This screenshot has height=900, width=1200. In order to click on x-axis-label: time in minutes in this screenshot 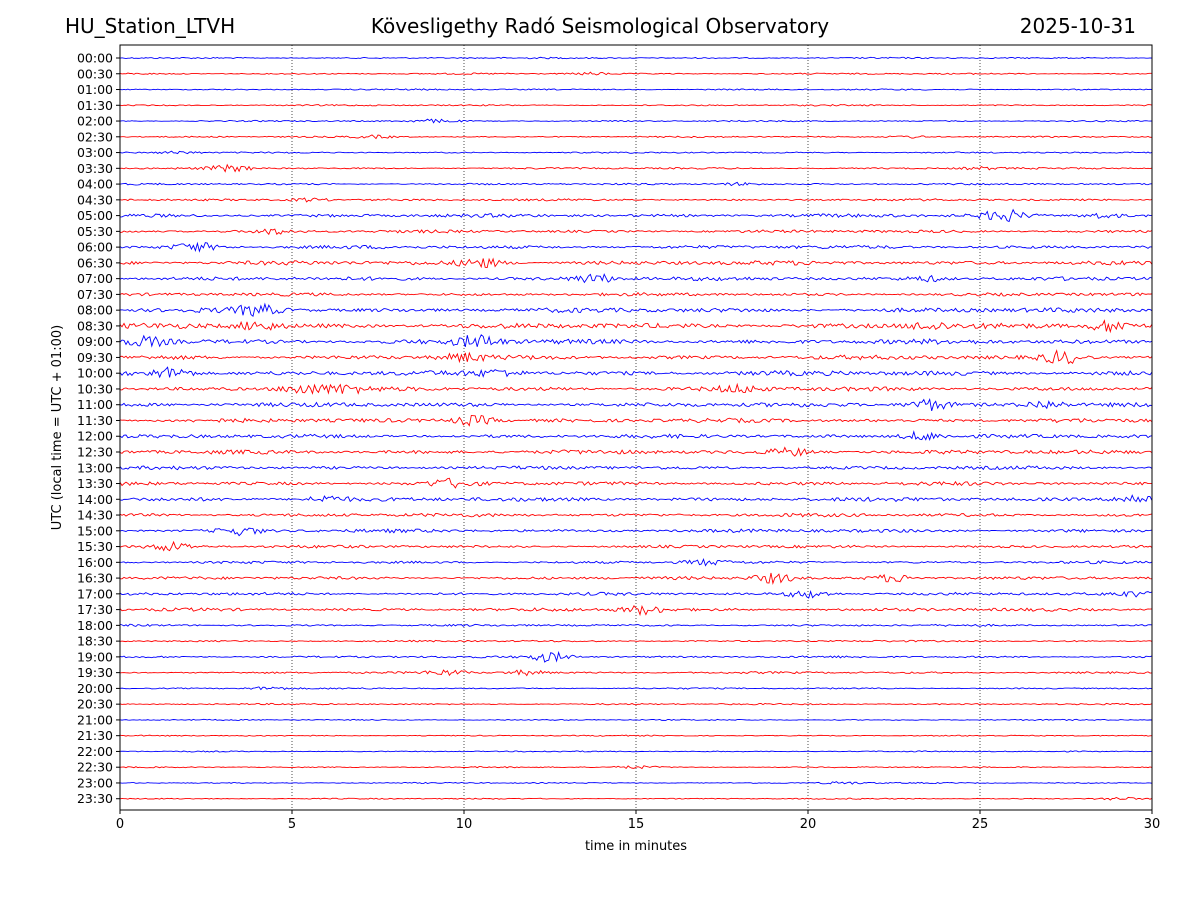, I will do `click(636, 846)`.